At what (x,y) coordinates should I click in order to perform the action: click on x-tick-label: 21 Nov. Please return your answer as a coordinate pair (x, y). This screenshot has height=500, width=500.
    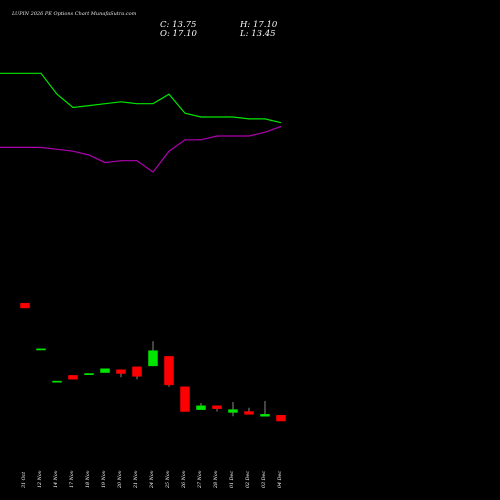
    Looking at the image, I should click on (136, 479).